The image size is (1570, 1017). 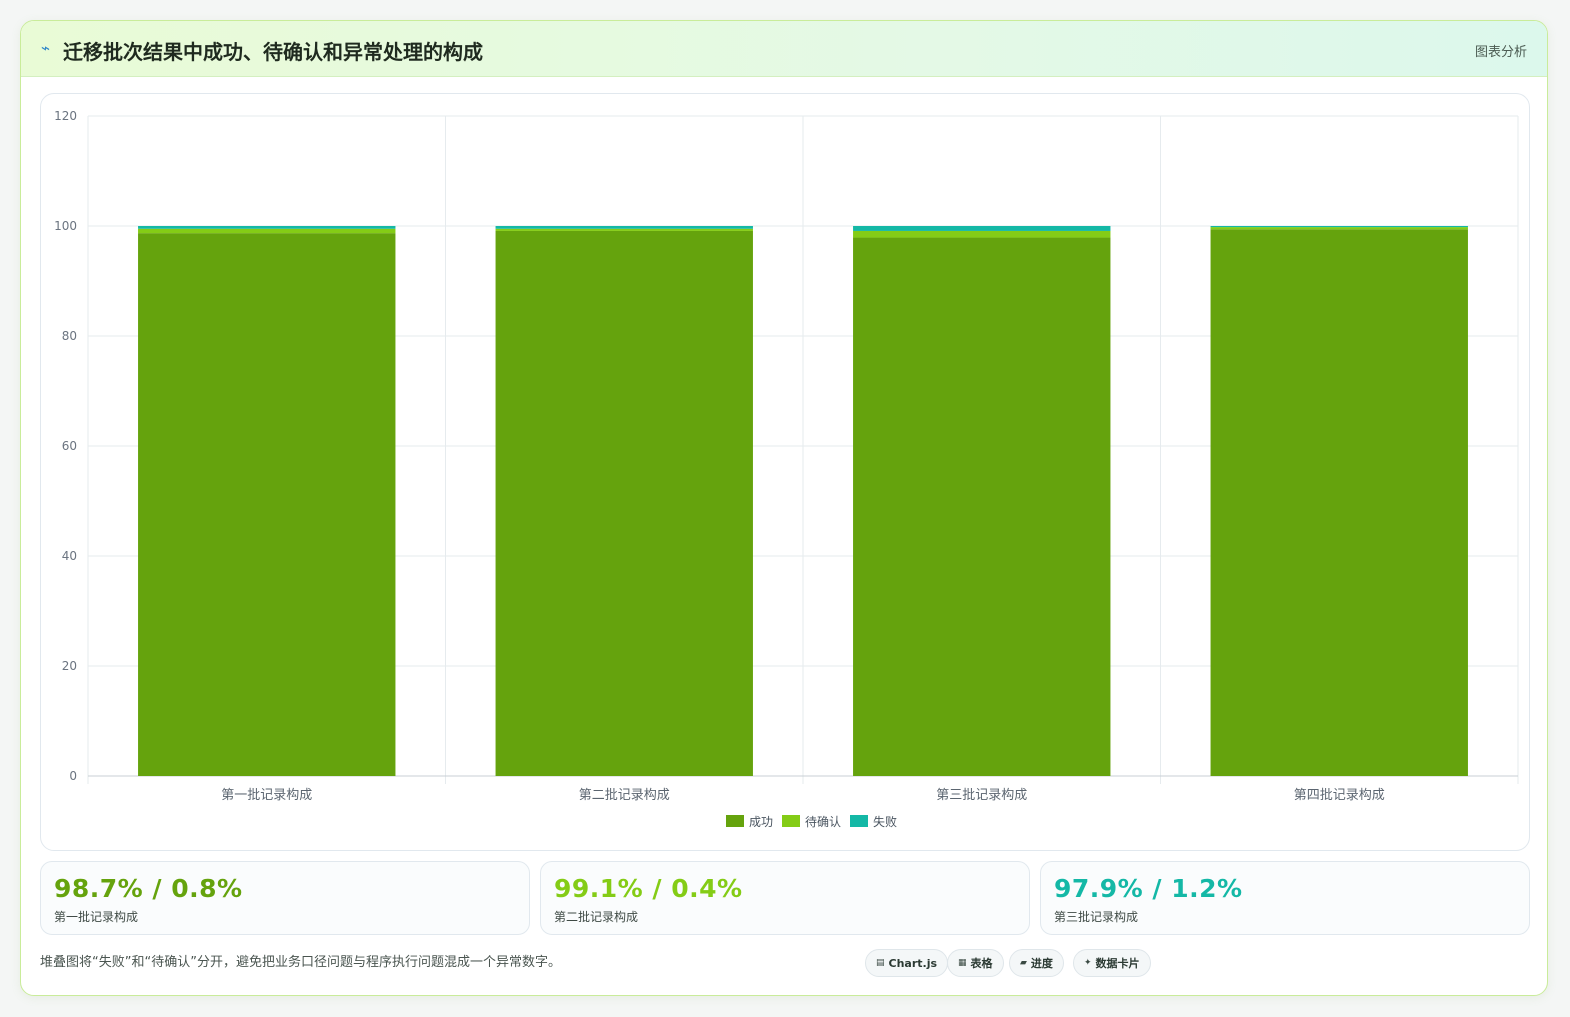 What do you see at coordinates (885, 821) in the screenshot?
I see `legend-label: 失败` at bounding box center [885, 821].